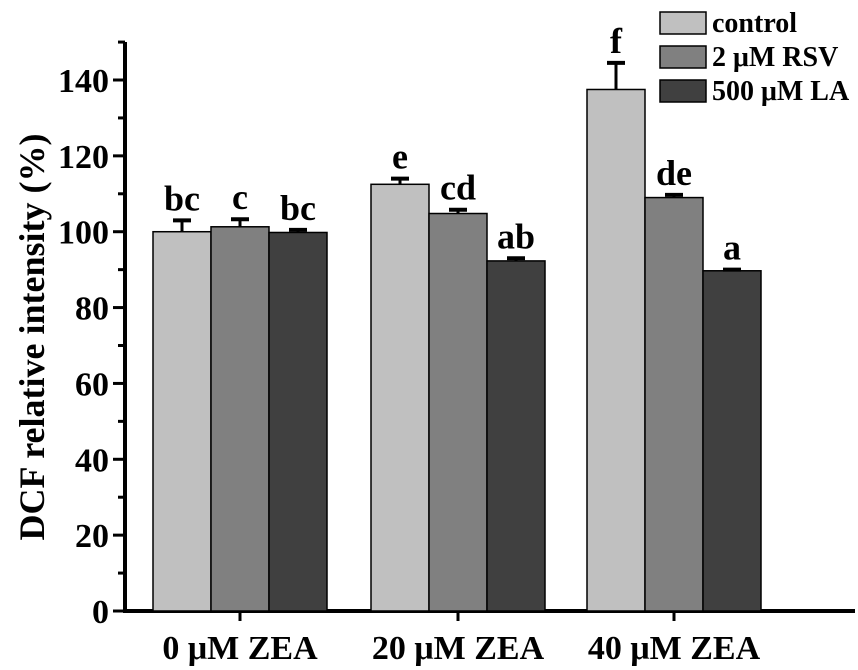  I want to click on legend-label: 500 μM LA, so click(781, 91).